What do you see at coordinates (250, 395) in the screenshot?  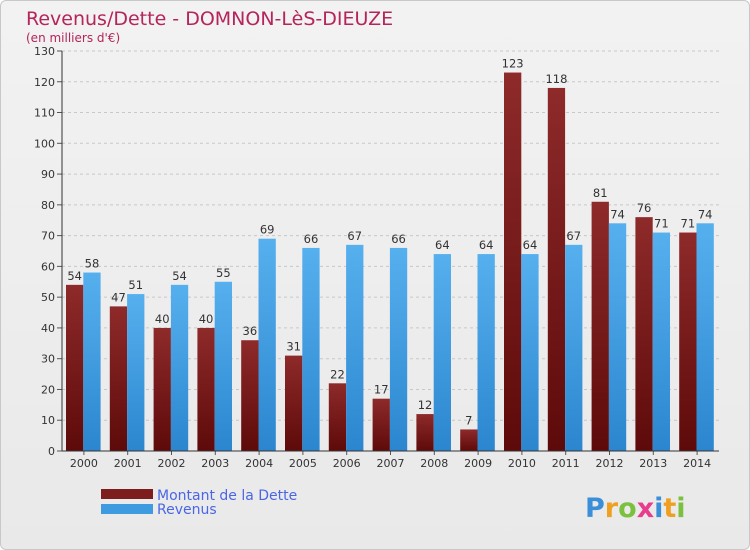 I see `bar-dette-2004` at bounding box center [250, 395].